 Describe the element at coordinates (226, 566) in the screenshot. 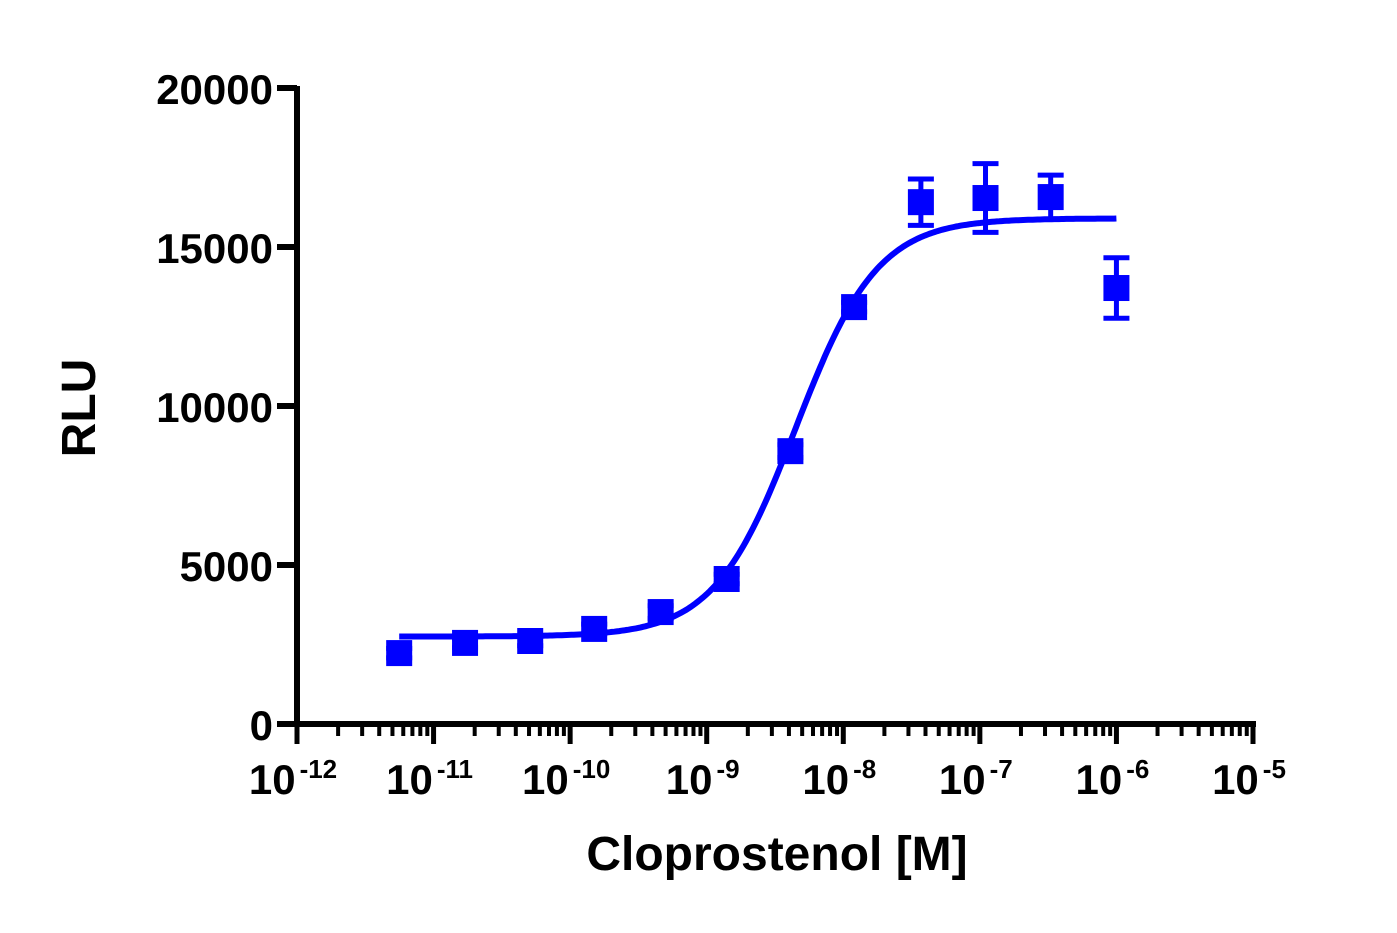

I see `y-tick-label: 5000` at that location.